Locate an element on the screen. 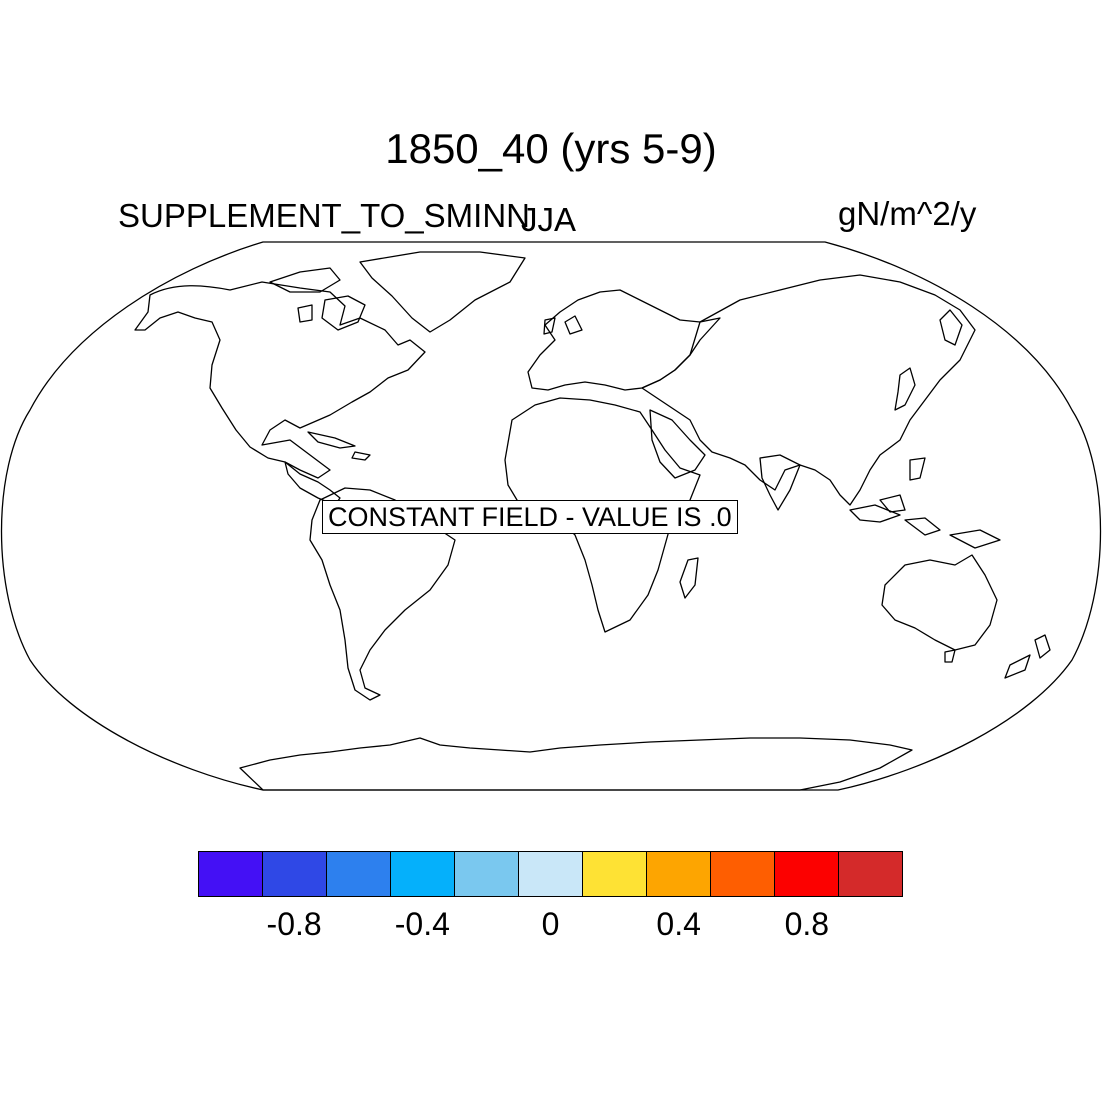 This screenshot has width=1102, height=1102. arabia-coastline is located at coordinates (677, 444).